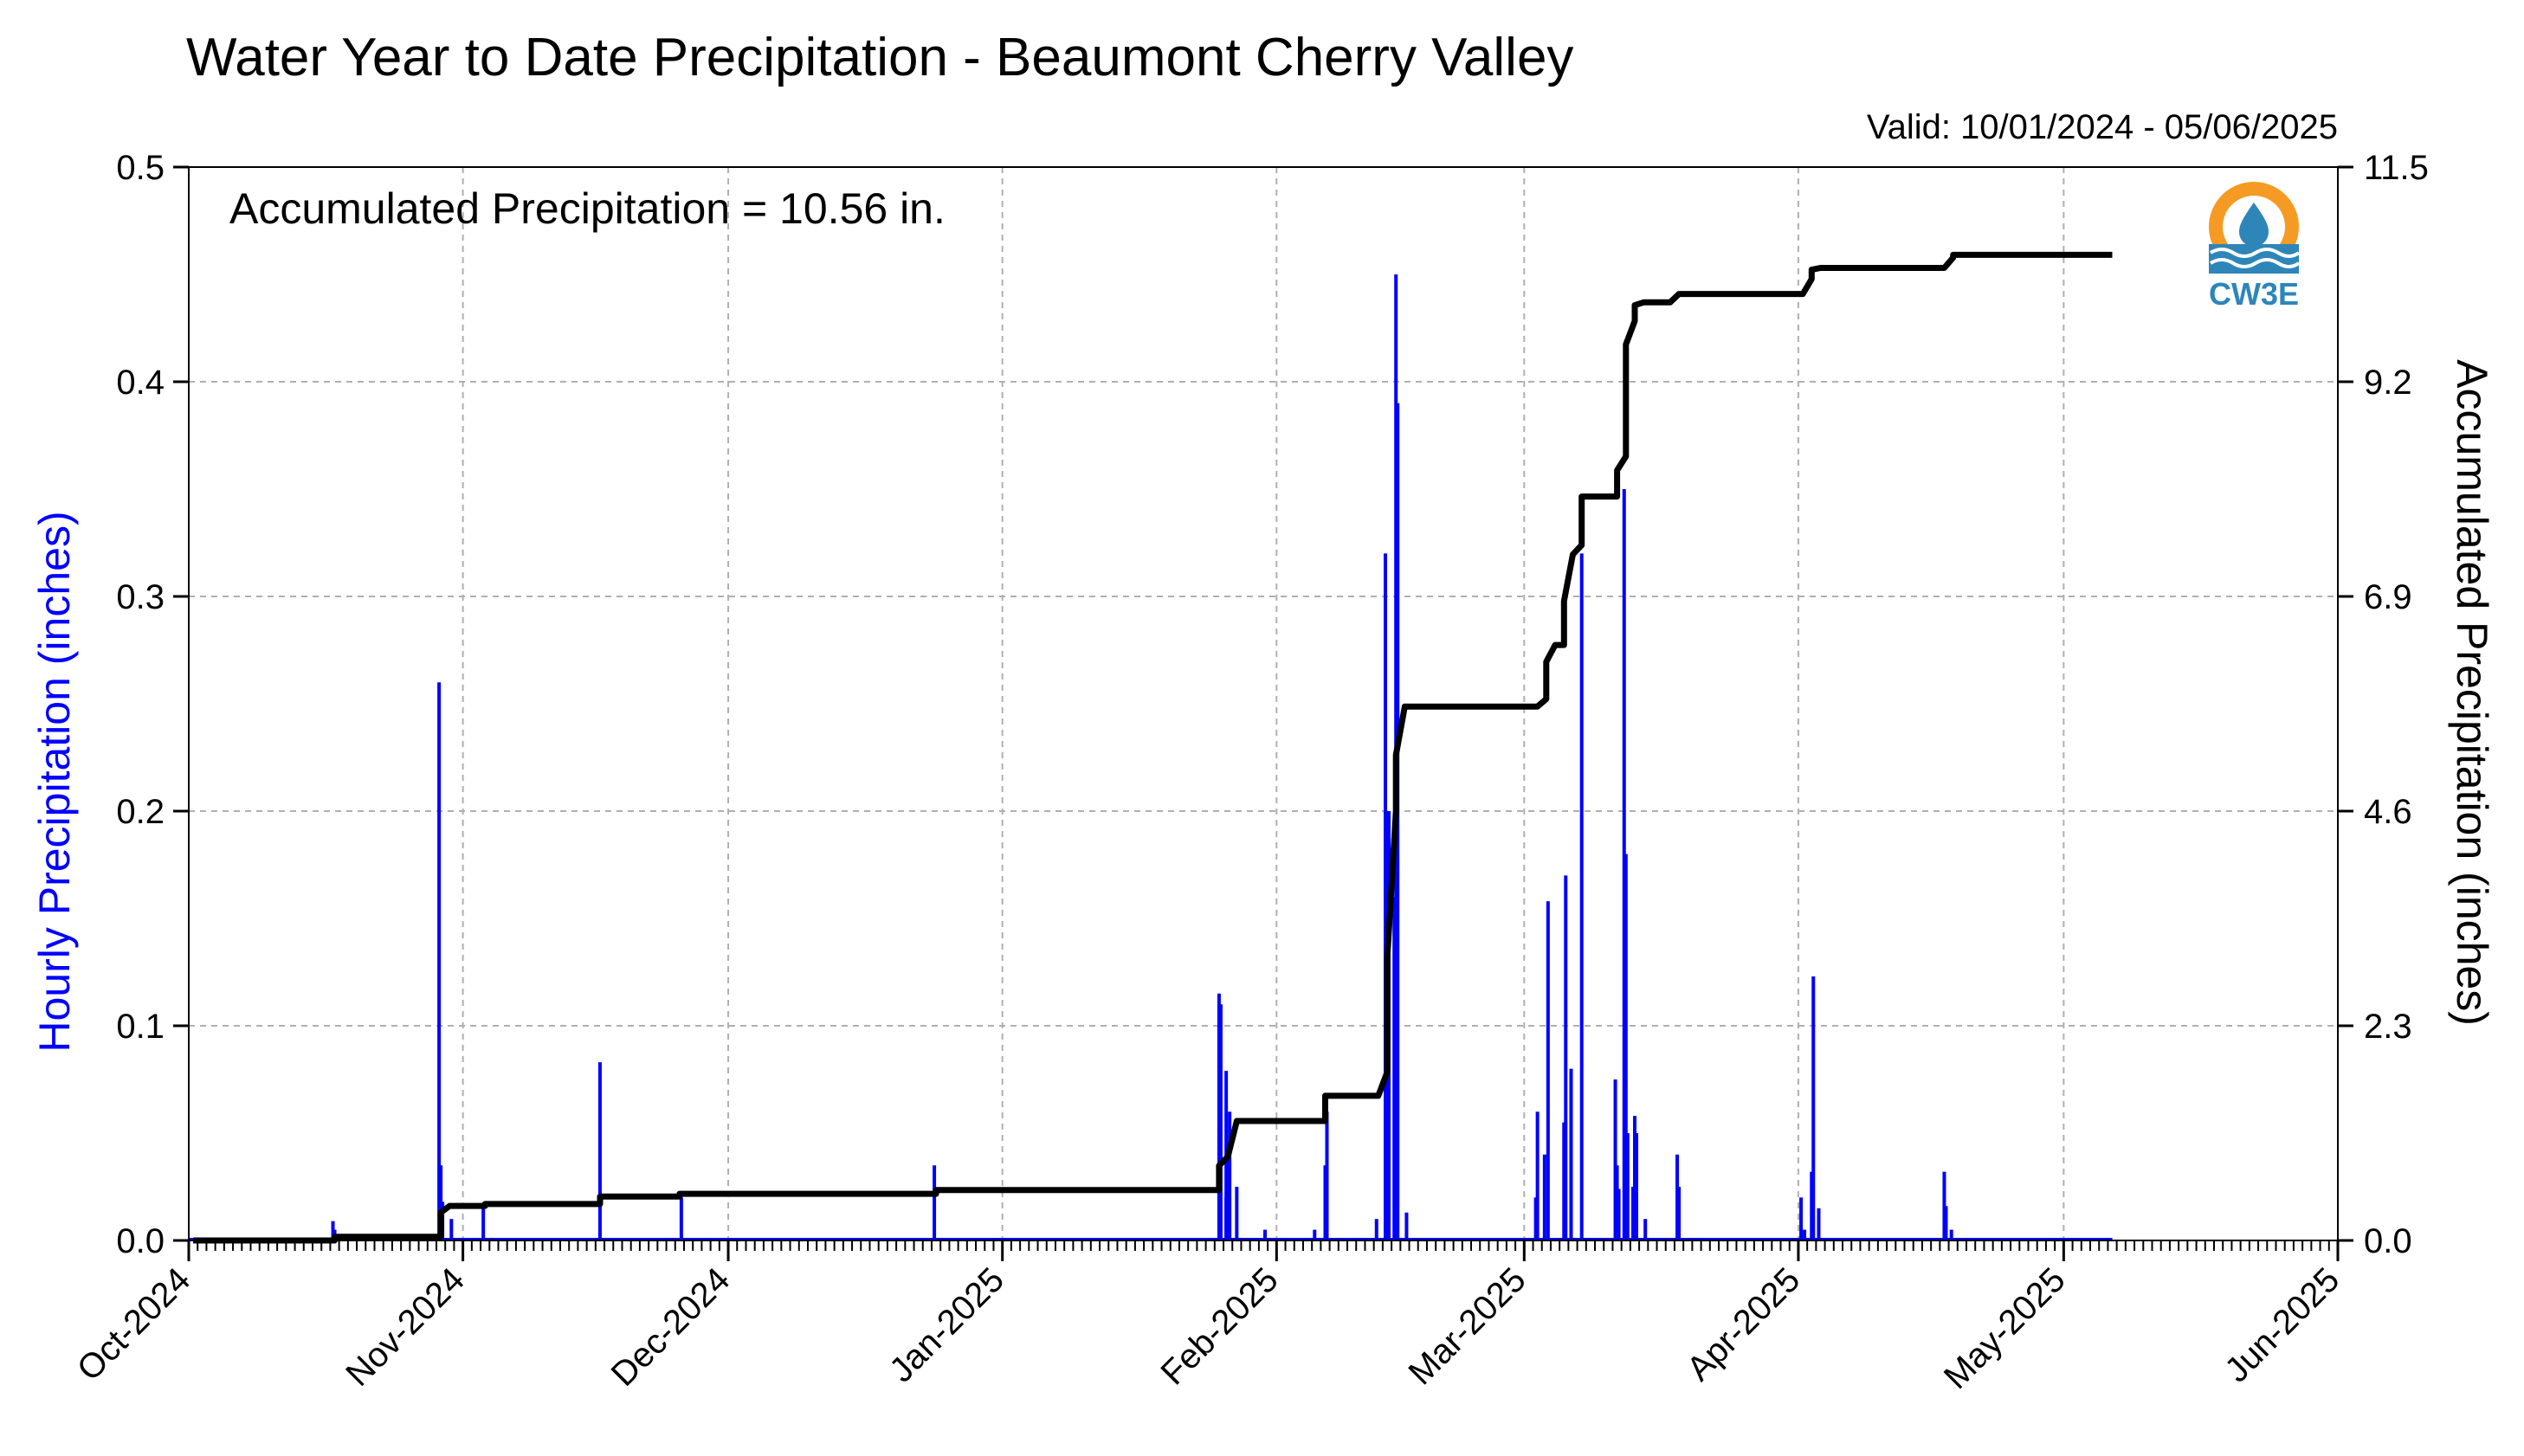 The image size is (2524, 1456). Describe the element at coordinates (2281, 1324) in the screenshot. I see `x-tick-label: Jun-2025` at that location.